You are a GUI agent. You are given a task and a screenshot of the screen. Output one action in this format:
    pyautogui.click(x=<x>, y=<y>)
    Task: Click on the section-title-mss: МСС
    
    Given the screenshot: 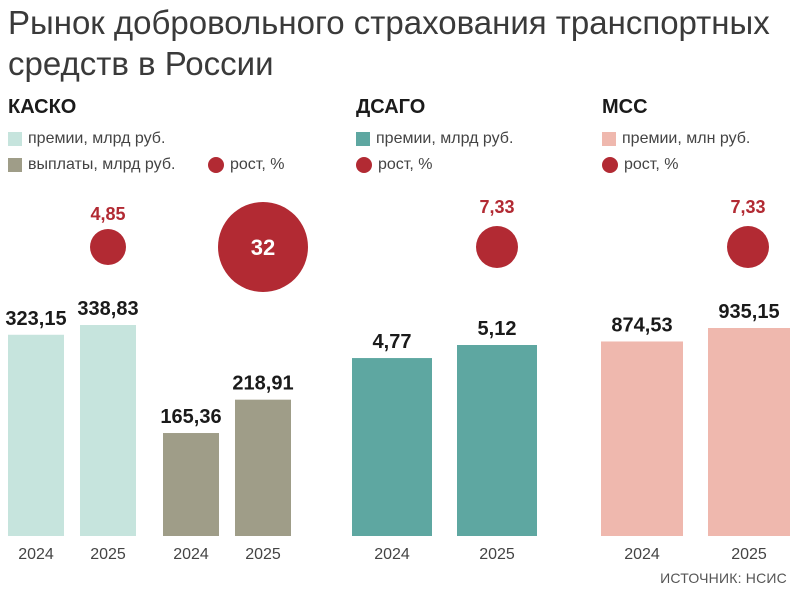 What is the action you would take?
    pyautogui.click(x=625, y=107)
    